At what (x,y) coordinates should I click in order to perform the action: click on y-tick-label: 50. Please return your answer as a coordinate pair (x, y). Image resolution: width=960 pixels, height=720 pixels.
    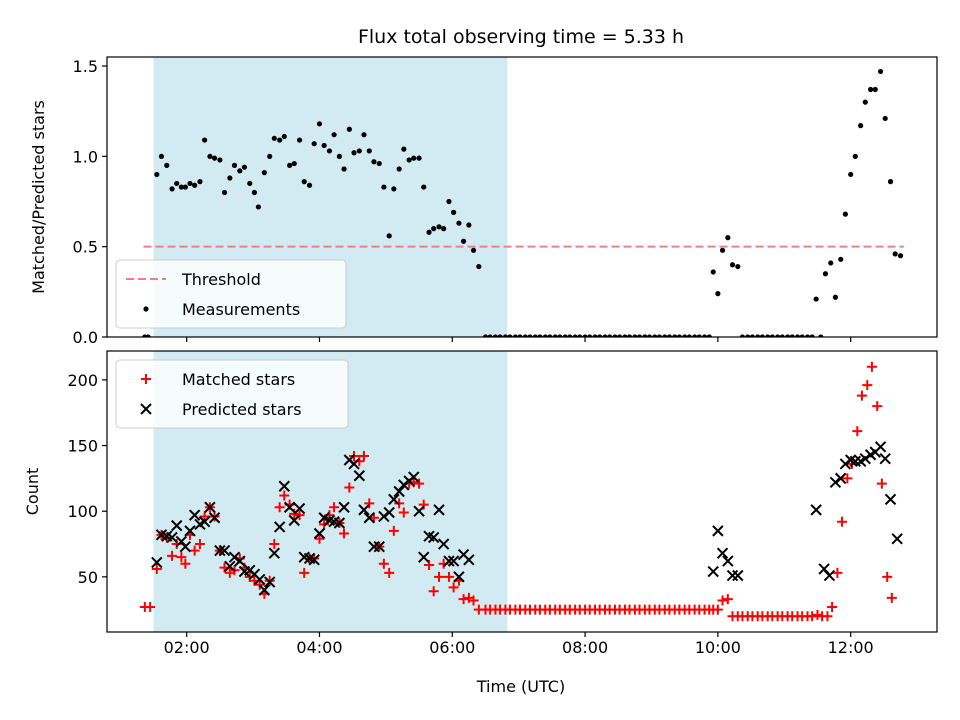
    Looking at the image, I should click on (88, 577).